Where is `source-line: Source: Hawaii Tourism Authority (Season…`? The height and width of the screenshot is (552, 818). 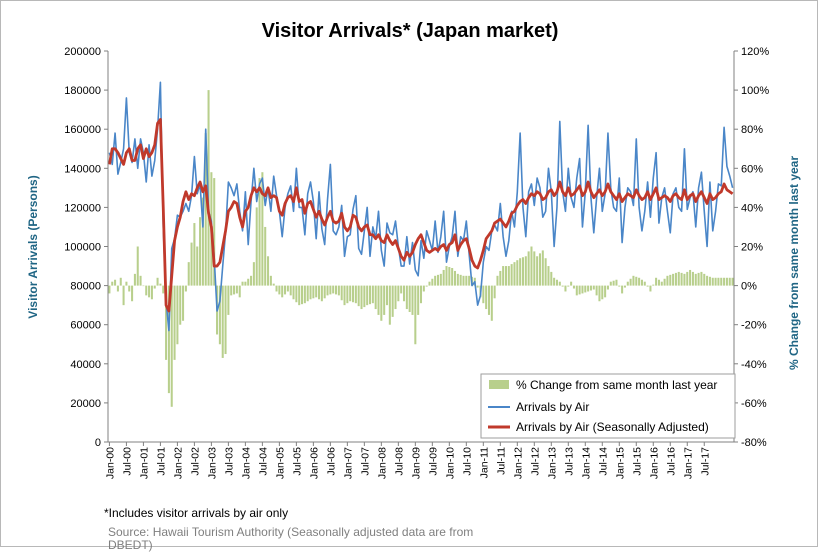 source-line: Source: Hawaii Tourism Authority (Season… is located at coordinates (291, 532).